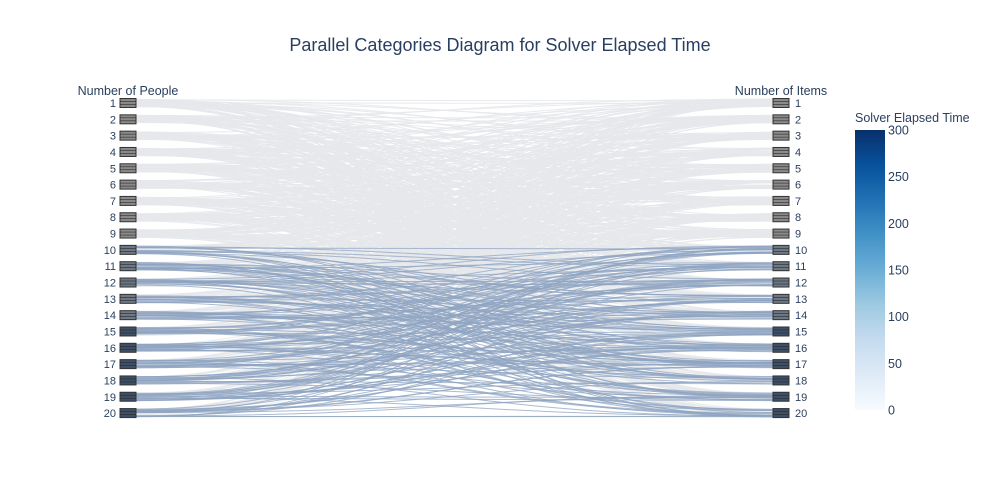 The image size is (1000, 500). Describe the element at coordinates (798, 218) in the screenshot. I see `category-label-items: 8` at that location.